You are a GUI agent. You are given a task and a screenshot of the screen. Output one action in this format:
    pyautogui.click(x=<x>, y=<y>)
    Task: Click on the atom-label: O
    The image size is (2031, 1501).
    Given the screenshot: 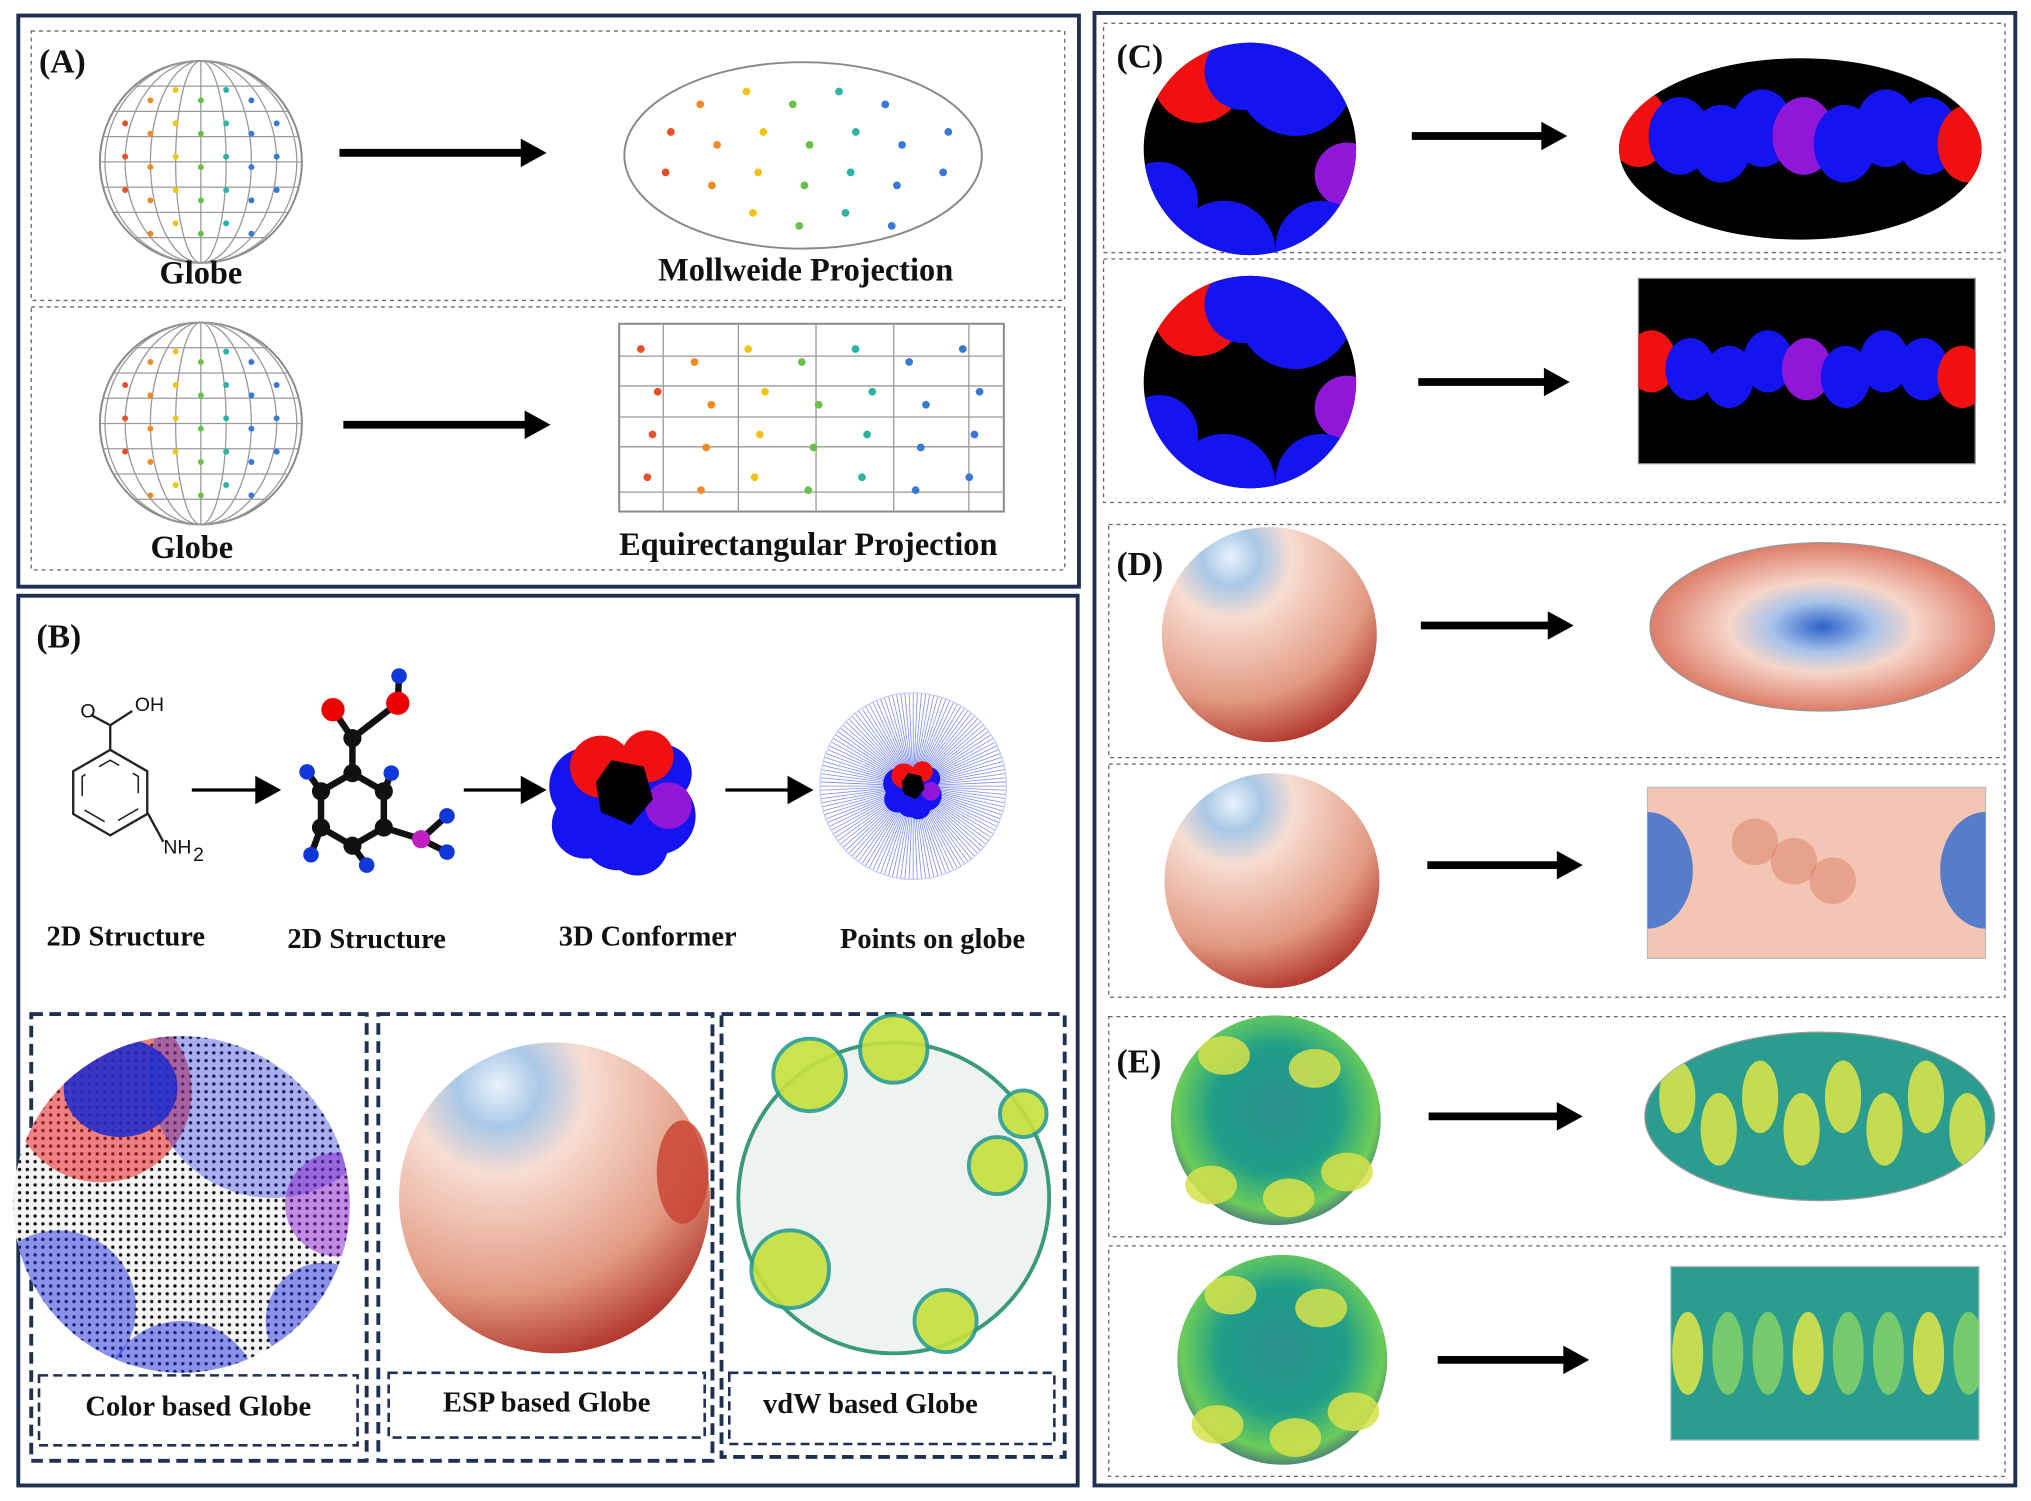 What is the action you would take?
    pyautogui.click(x=87, y=711)
    